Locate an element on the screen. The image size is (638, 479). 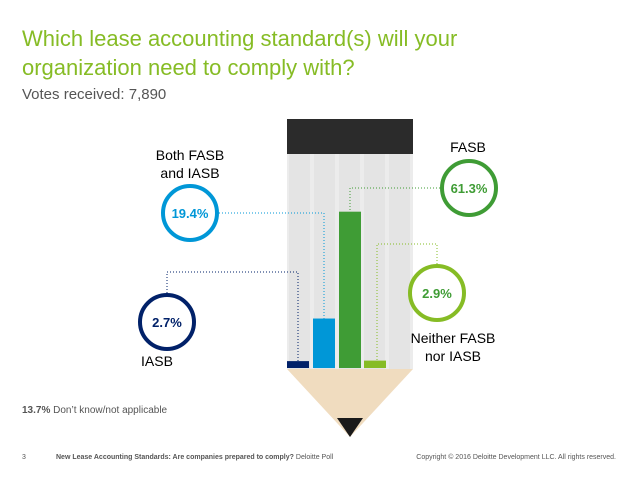
data-label-both: 19.4% is located at coordinates (190, 213).